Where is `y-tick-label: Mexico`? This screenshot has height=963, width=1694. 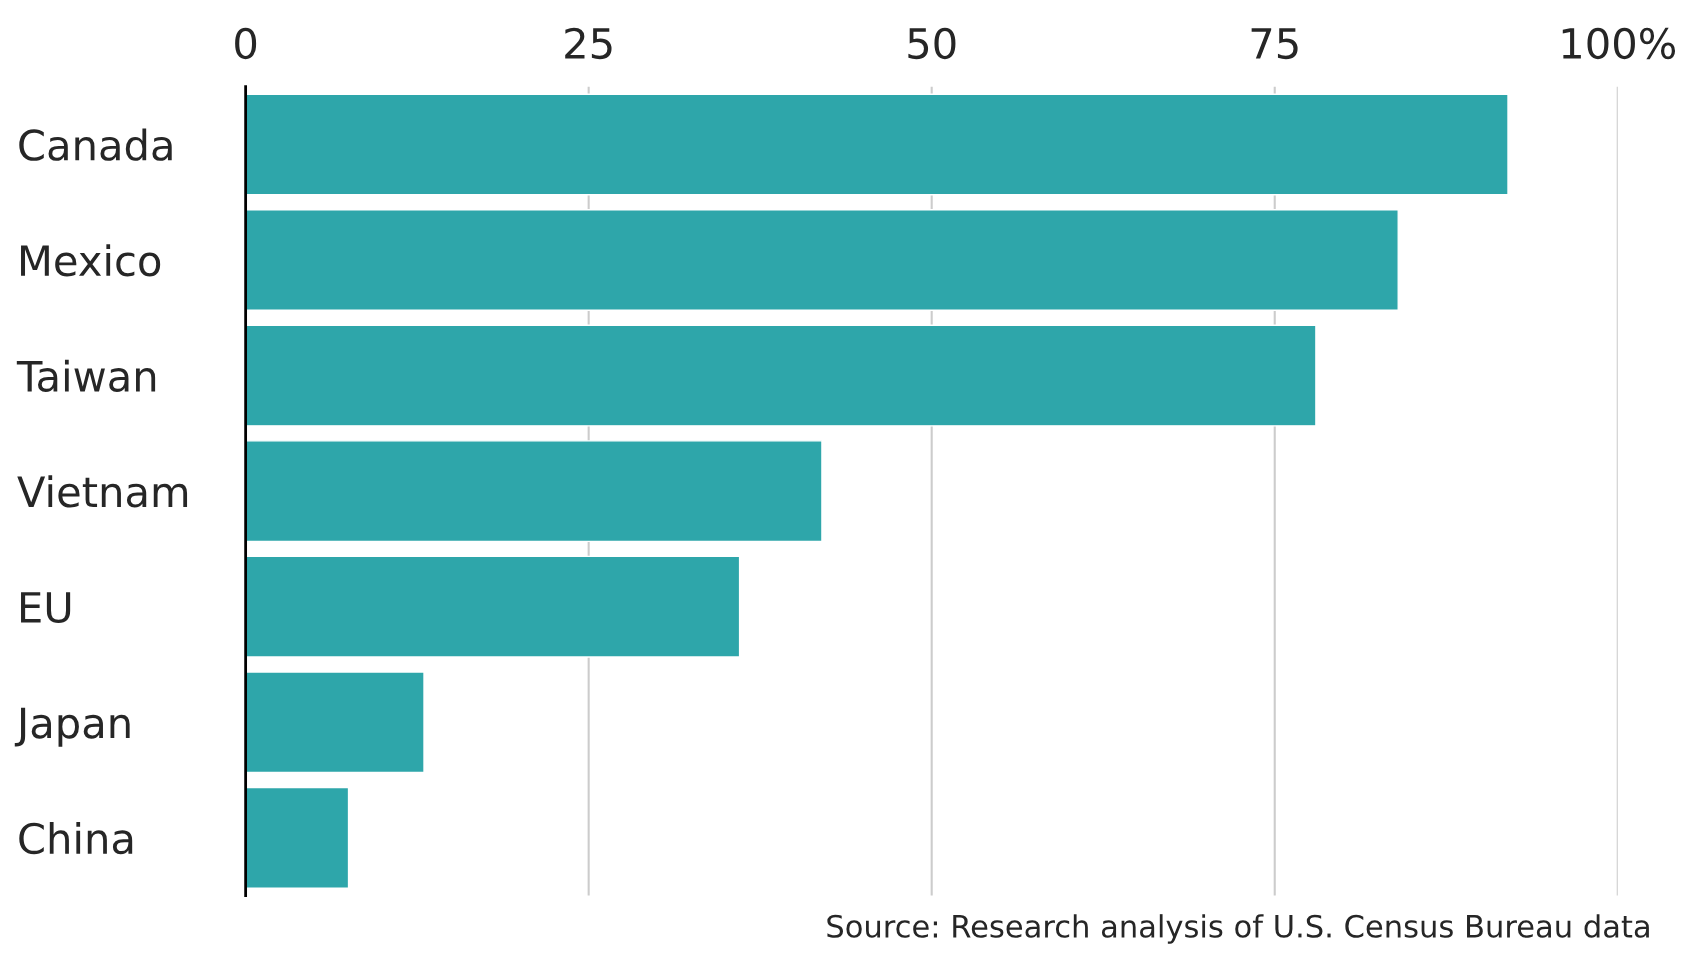 y-tick-label: Mexico is located at coordinates (91, 260).